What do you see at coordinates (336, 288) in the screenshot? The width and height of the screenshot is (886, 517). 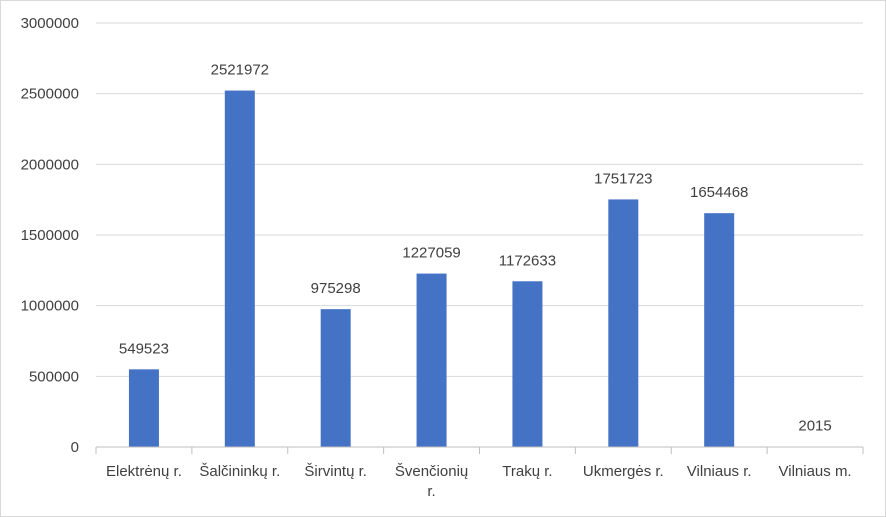 I see `data-label: 975298` at bounding box center [336, 288].